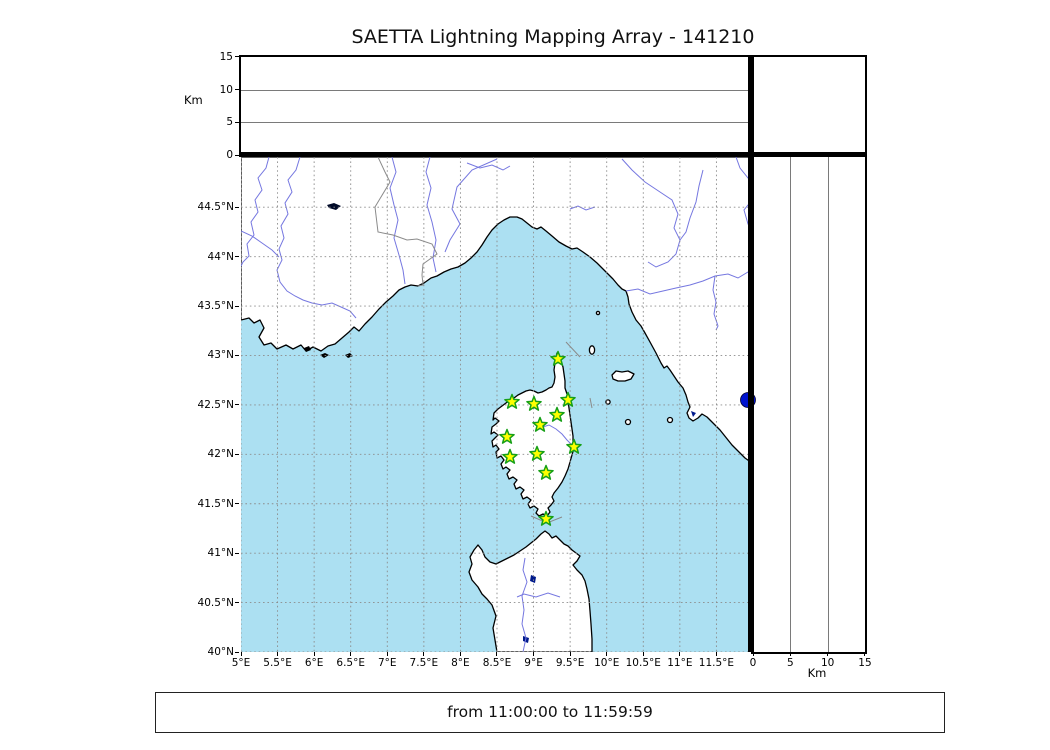 The width and height of the screenshot is (1050, 750). I want to click on latitude-tick-label: 41°N, so click(220, 553).